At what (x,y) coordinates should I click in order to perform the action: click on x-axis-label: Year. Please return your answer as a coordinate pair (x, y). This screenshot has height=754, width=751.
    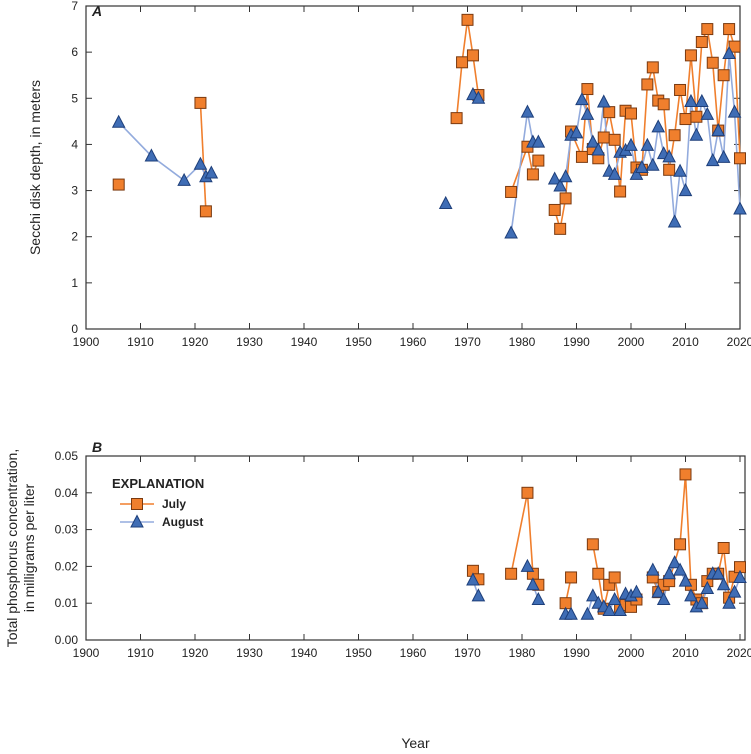
    Looking at the image, I should click on (415, 743).